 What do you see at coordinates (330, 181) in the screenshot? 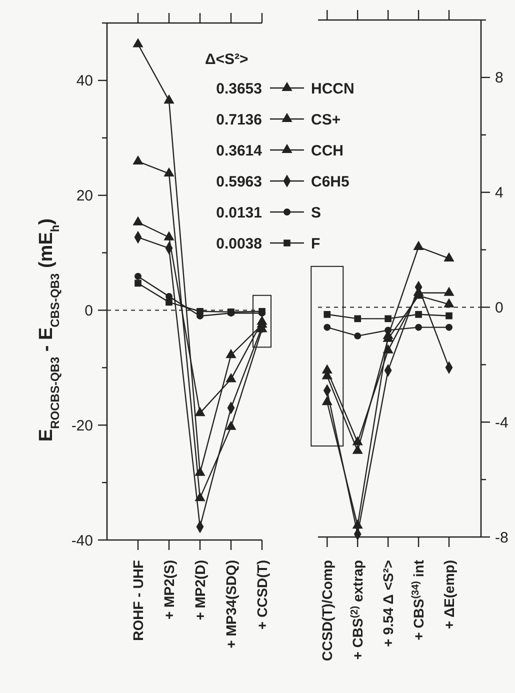
I see `legend-label: C6H5` at bounding box center [330, 181].